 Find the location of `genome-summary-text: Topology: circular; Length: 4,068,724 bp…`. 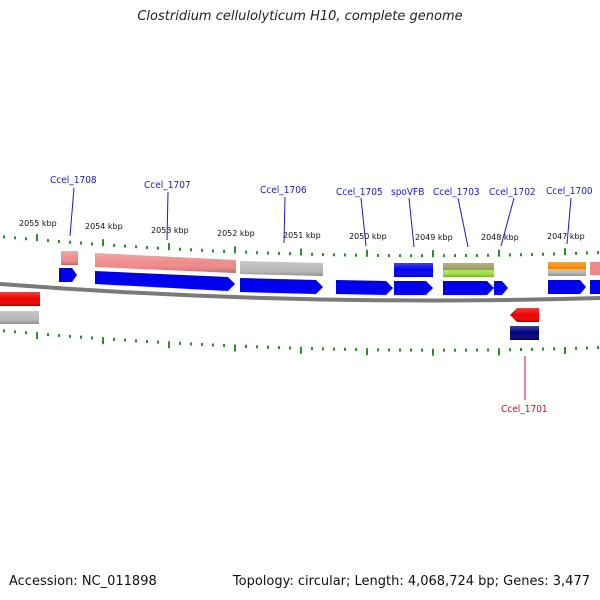

genome-summary-text: Topology: circular; Length: 4,068,724 bp… is located at coordinates (411, 581).